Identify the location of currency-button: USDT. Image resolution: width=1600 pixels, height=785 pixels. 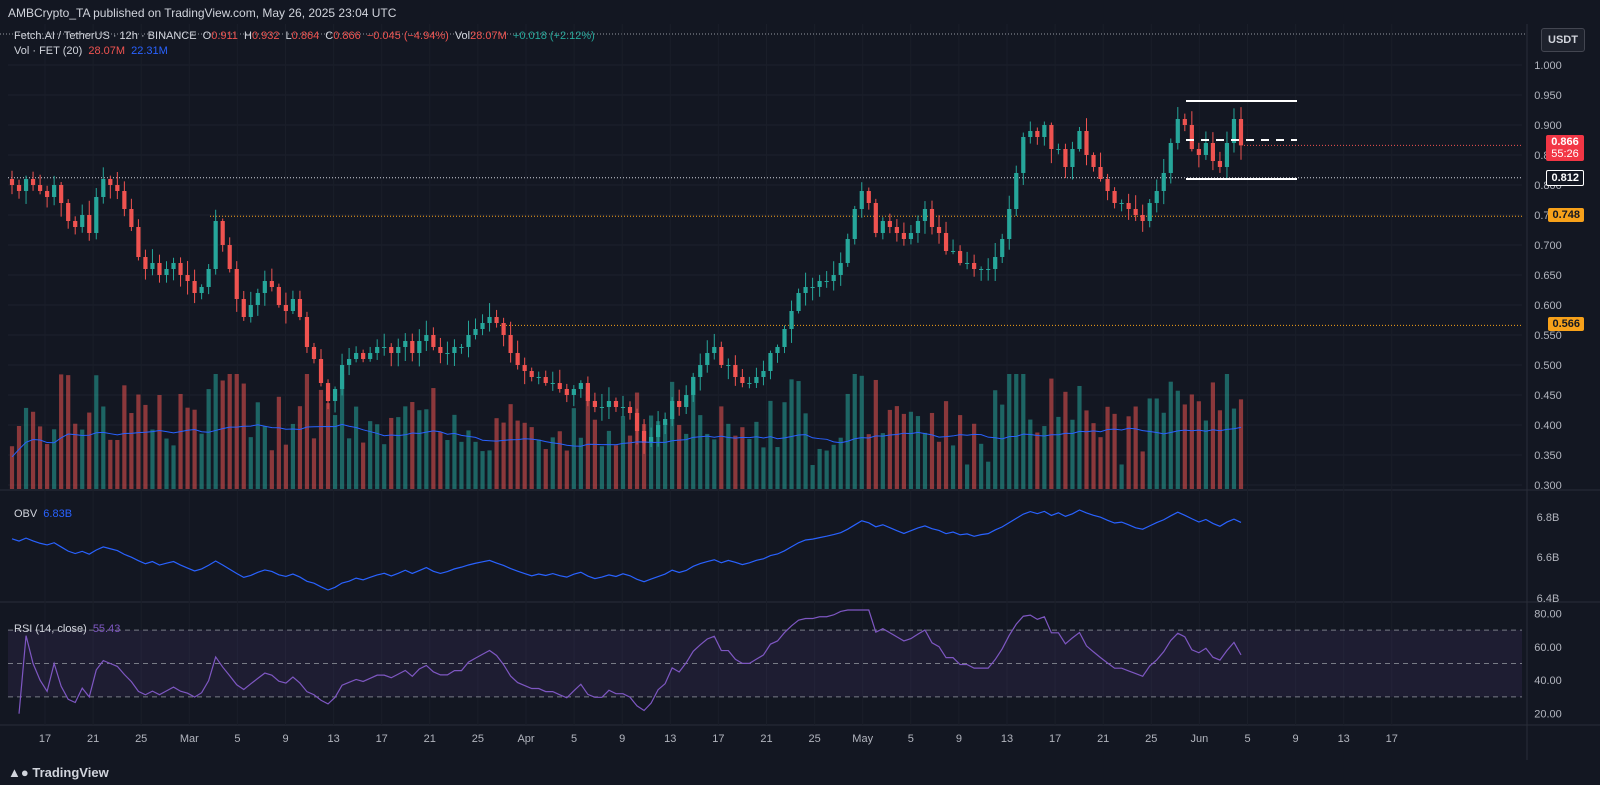
(1563, 40).